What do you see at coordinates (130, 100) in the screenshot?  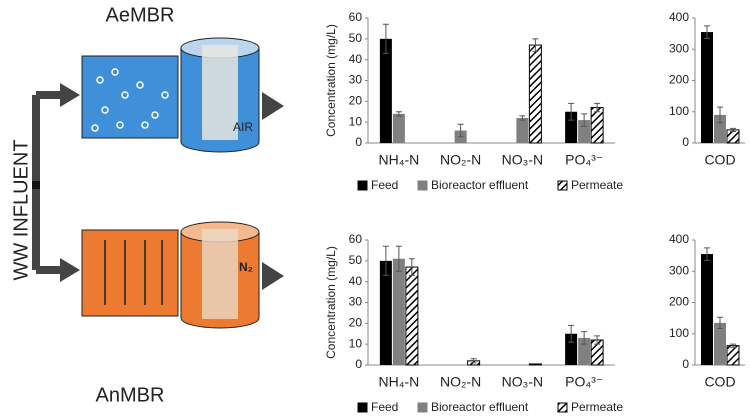 I see `bubbles` at bounding box center [130, 100].